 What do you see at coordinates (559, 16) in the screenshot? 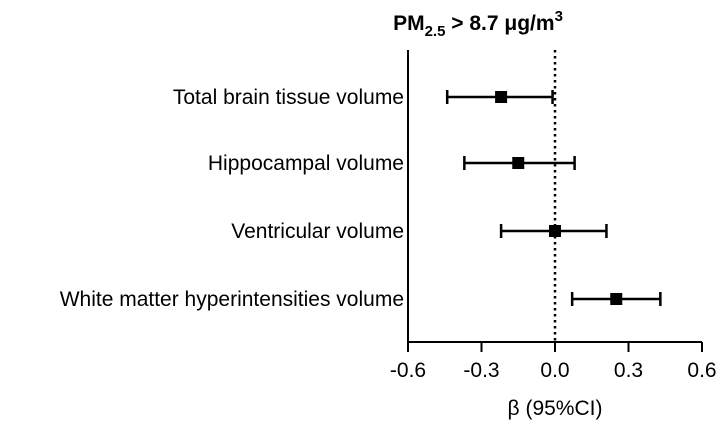
I see `title-superscript: 3` at bounding box center [559, 16].